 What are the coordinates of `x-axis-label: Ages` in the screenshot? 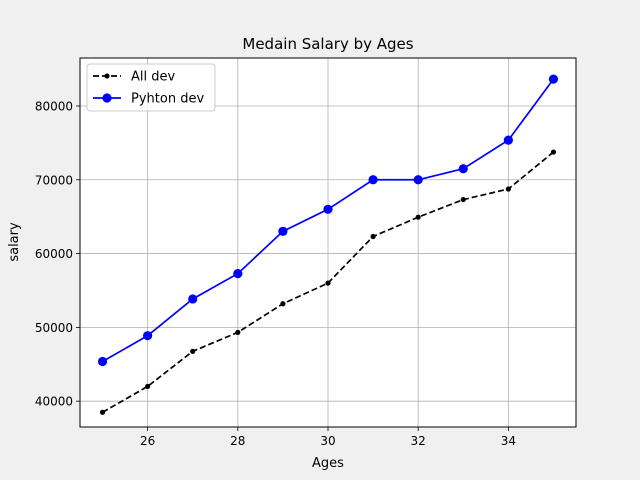 It's located at (328, 463).